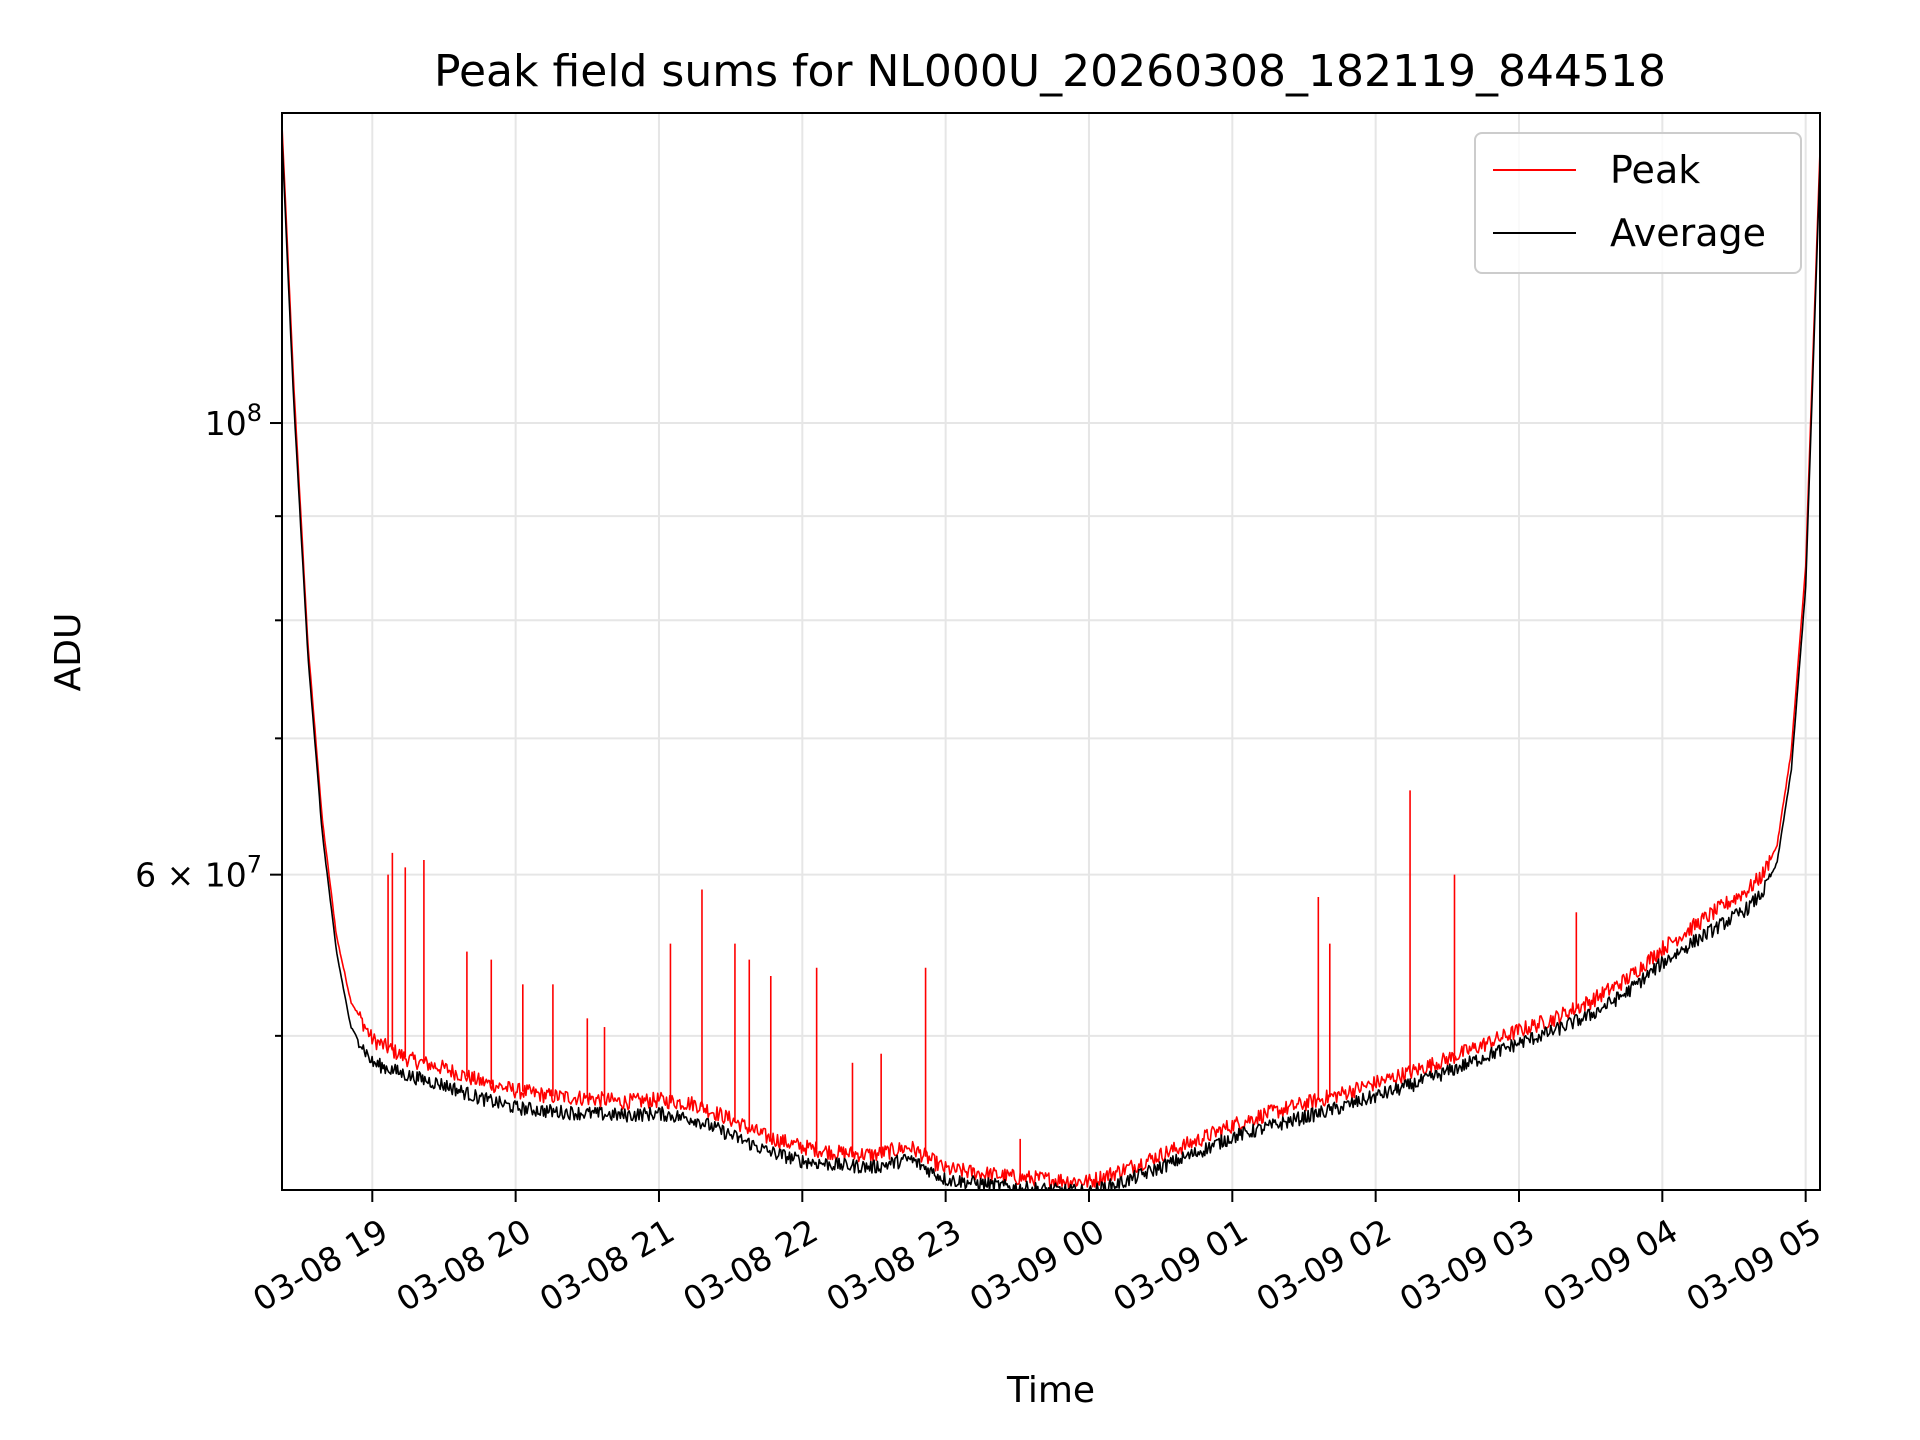 This screenshot has height=1440, width=1920. I want to click on y-axis-ticks: 108 6 × 107, so click(208, 718).